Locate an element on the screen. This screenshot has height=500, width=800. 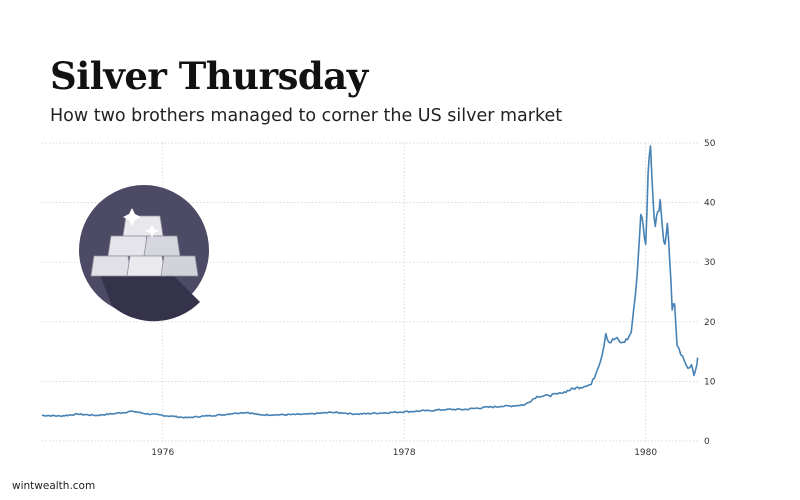
x-tick-label: 1980 is located at coordinates (645, 453).